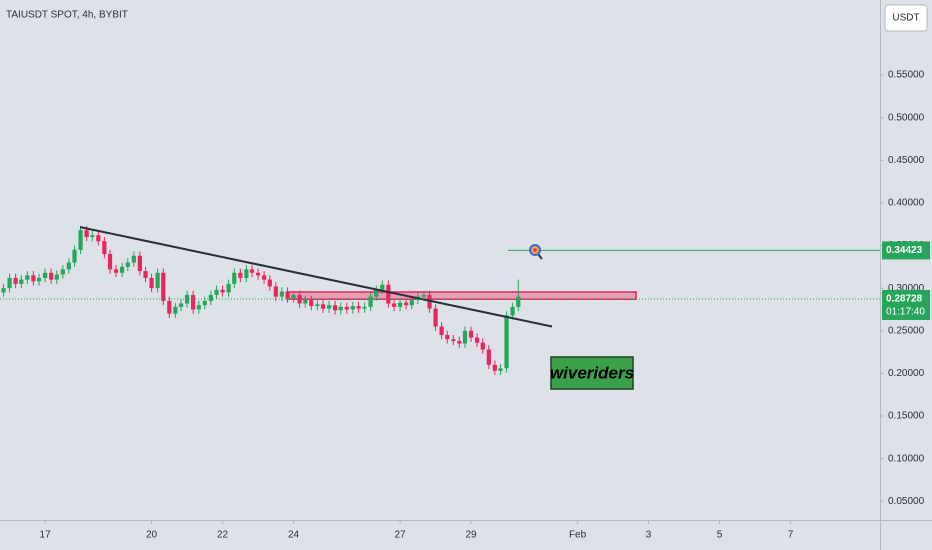 The image size is (932, 550). I want to click on currency-button, so click(906, 18).